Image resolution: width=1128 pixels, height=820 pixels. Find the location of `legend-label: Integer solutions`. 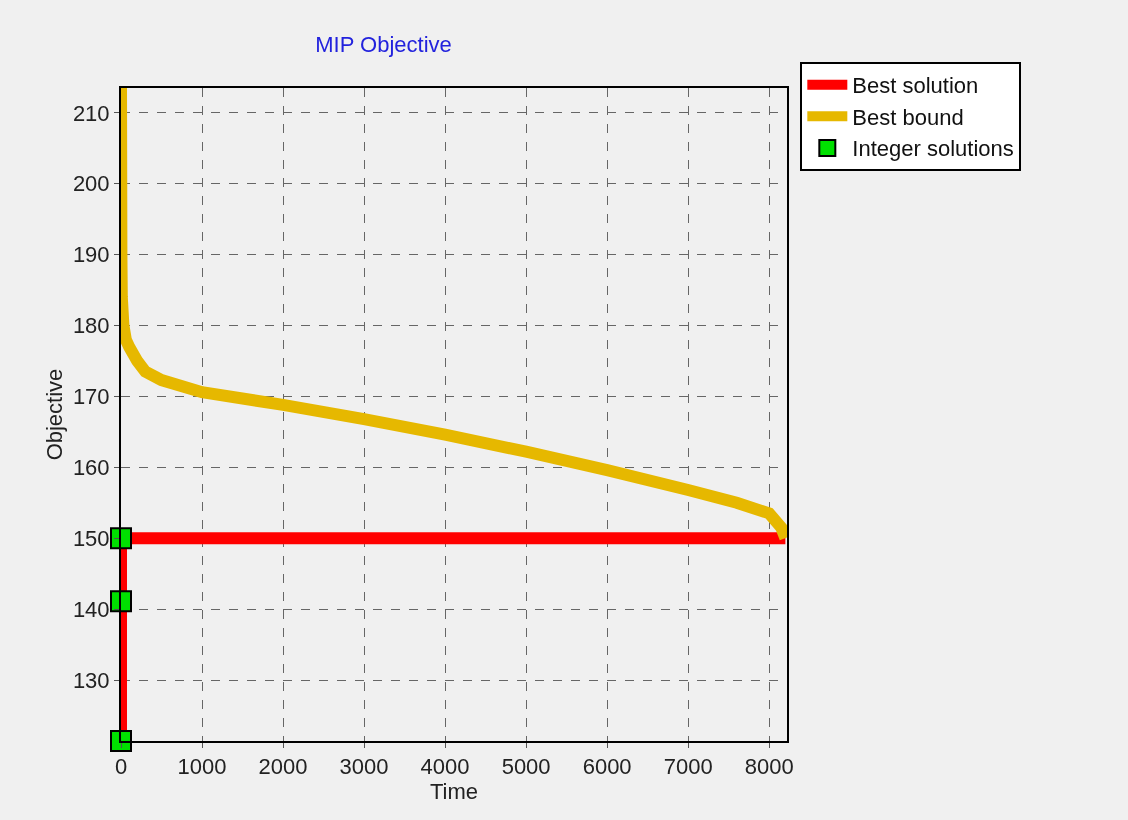

legend-label: Integer solutions is located at coordinates (933, 149).